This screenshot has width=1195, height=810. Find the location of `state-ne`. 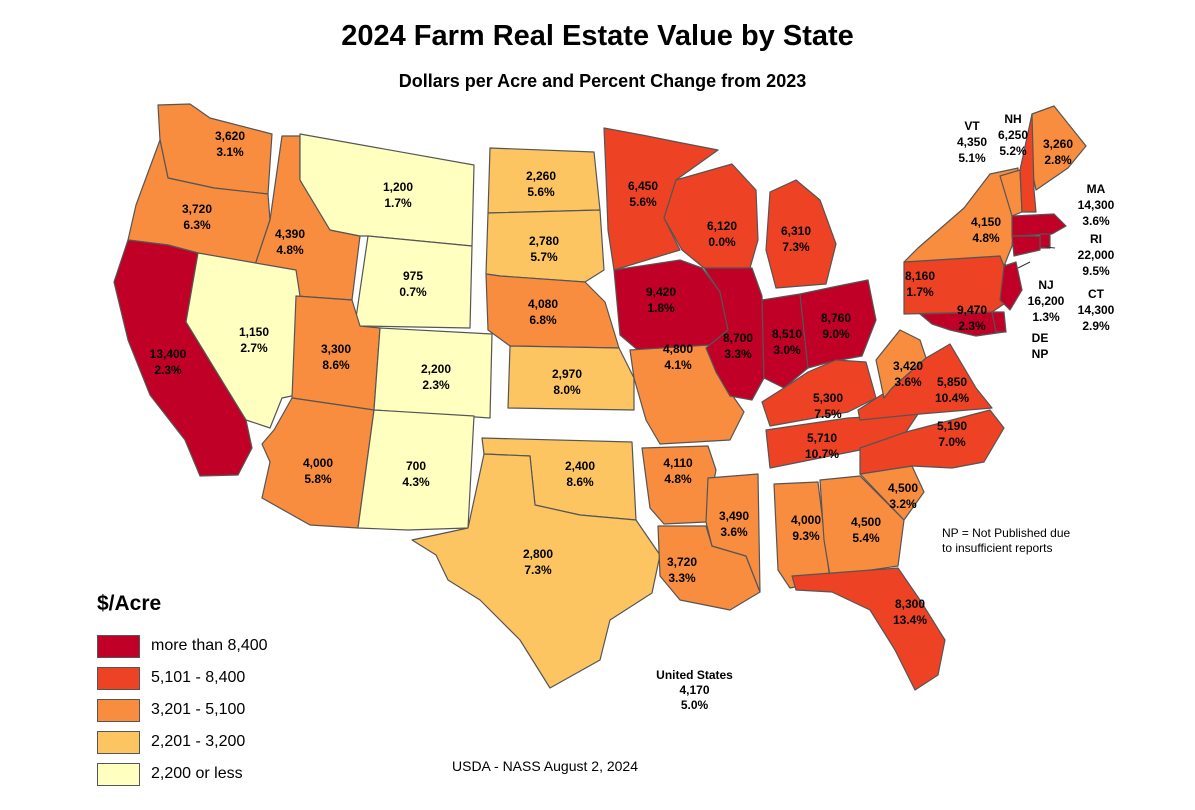

state-ne is located at coordinates (552, 311).